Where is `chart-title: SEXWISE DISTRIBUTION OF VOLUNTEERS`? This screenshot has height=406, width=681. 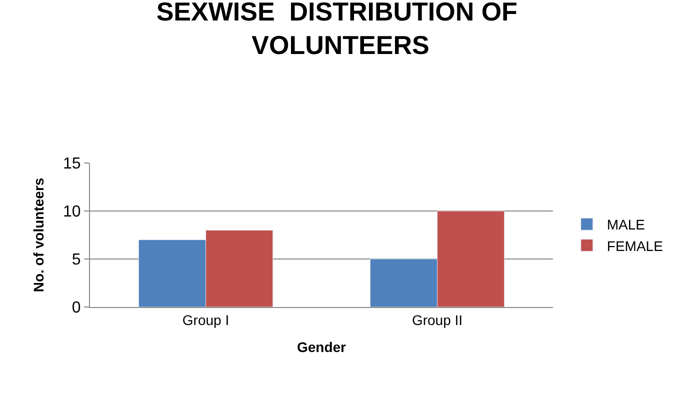 chart-title: SEXWISE DISTRIBUTION OF VOLUNTEERS is located at coordinates (340, 30).